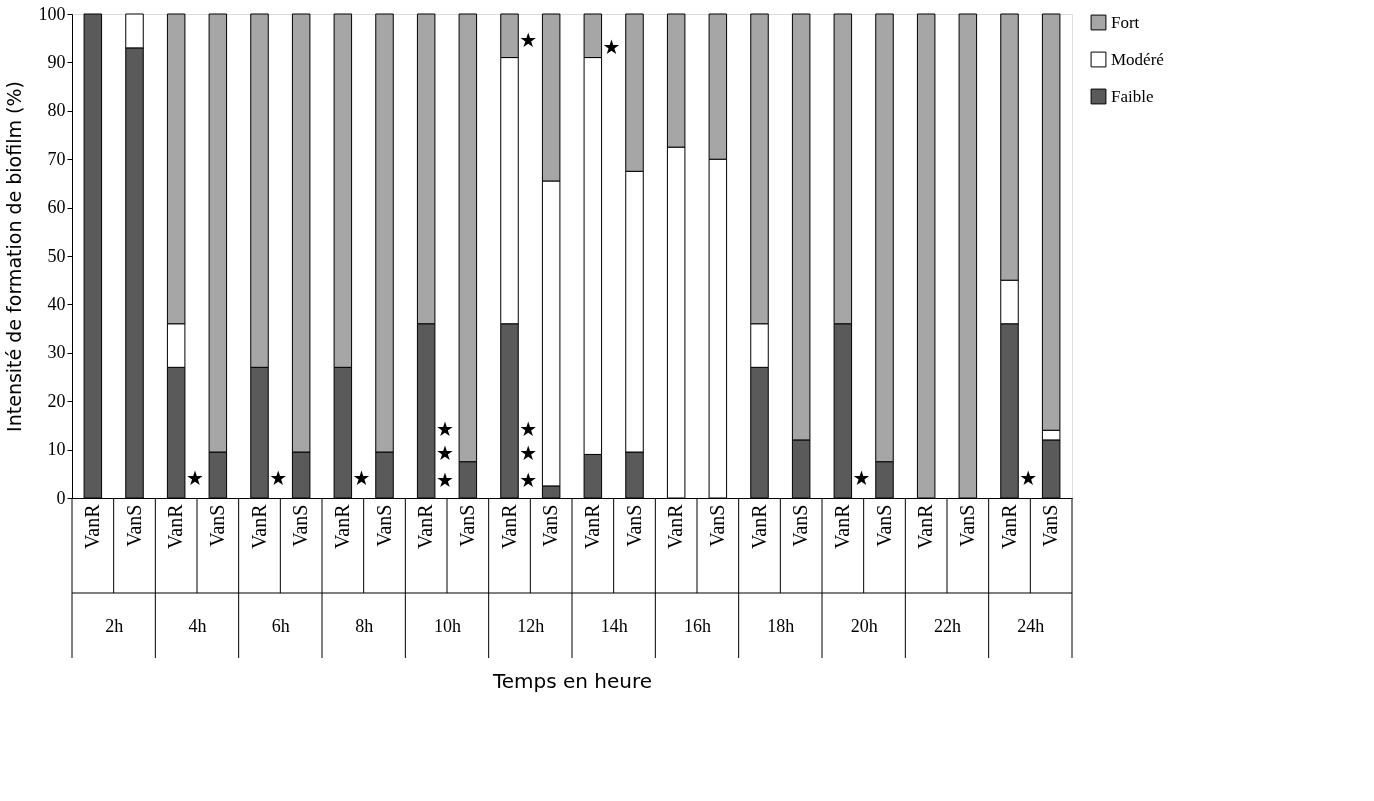 This screenshot has width=1374, height=801. What do you see at coordinates (197, 625) in the screenshot?
I see `text: 4h` at bounding box center [197, 625].